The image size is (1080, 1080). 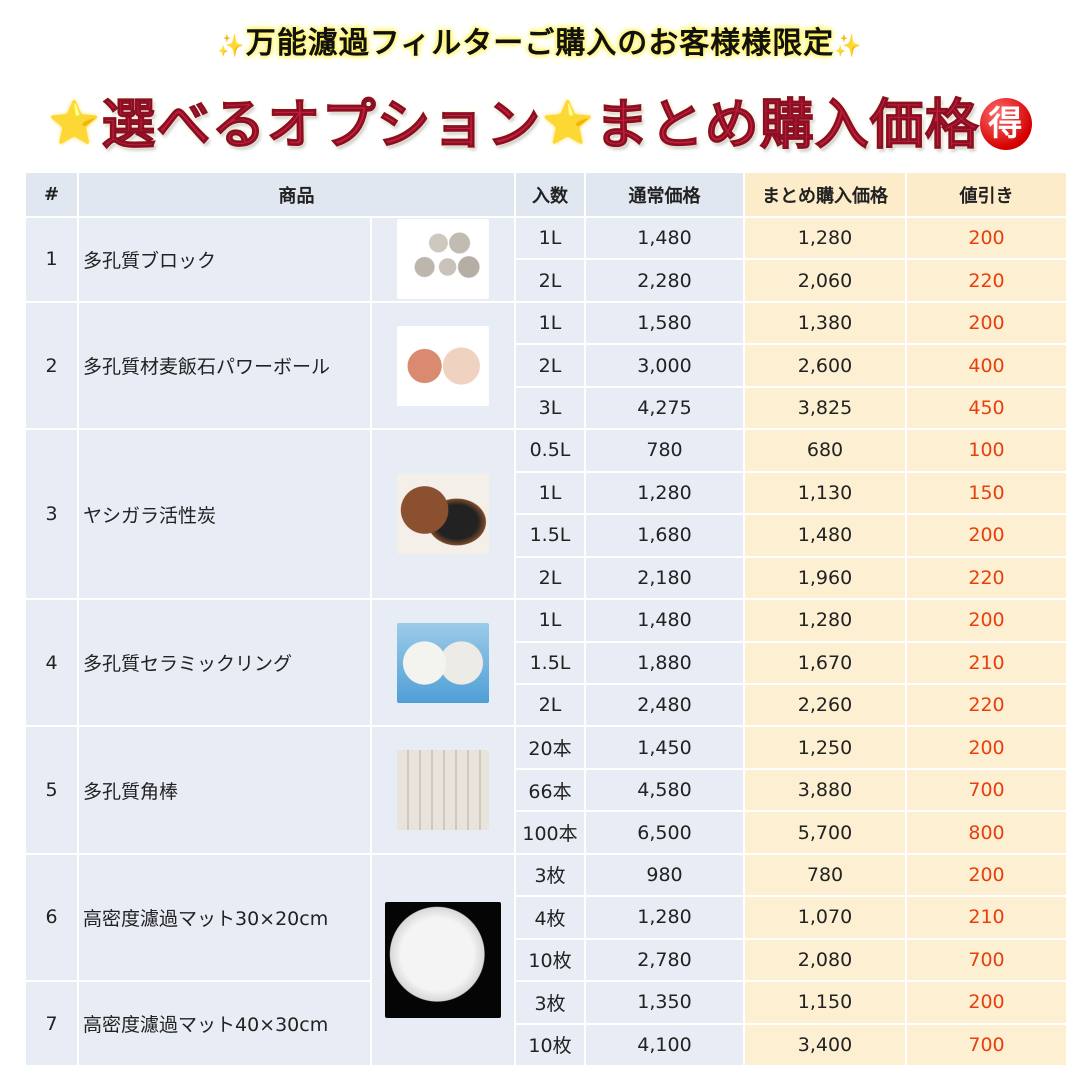 What do you see at coordinates (51, 790) in the screenshot?
I see `product-number: 5` at bounding box center [51, 790].